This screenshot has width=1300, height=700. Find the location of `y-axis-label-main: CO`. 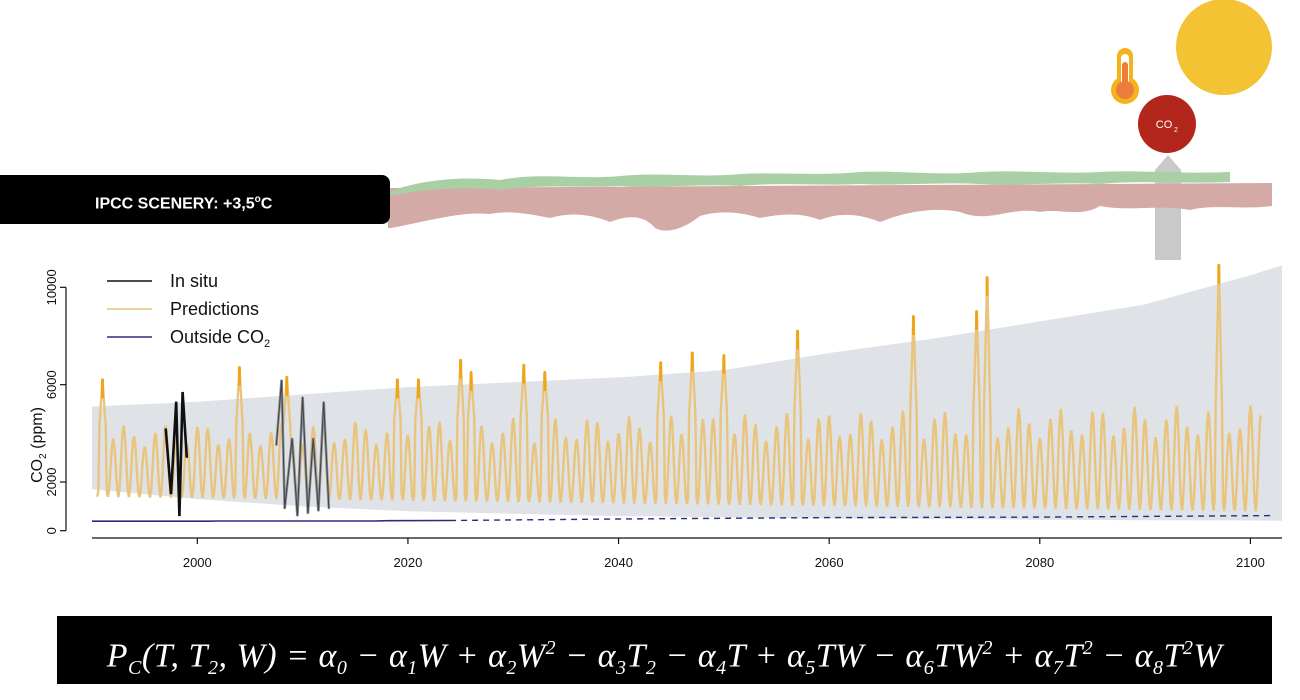

y-axis-label-main: CO is located at coordinates (37, 471).